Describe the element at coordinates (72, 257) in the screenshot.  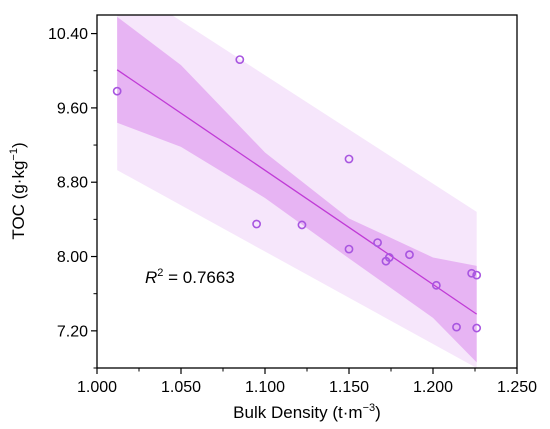
I see `y-tick-label: 8.00` at that location.